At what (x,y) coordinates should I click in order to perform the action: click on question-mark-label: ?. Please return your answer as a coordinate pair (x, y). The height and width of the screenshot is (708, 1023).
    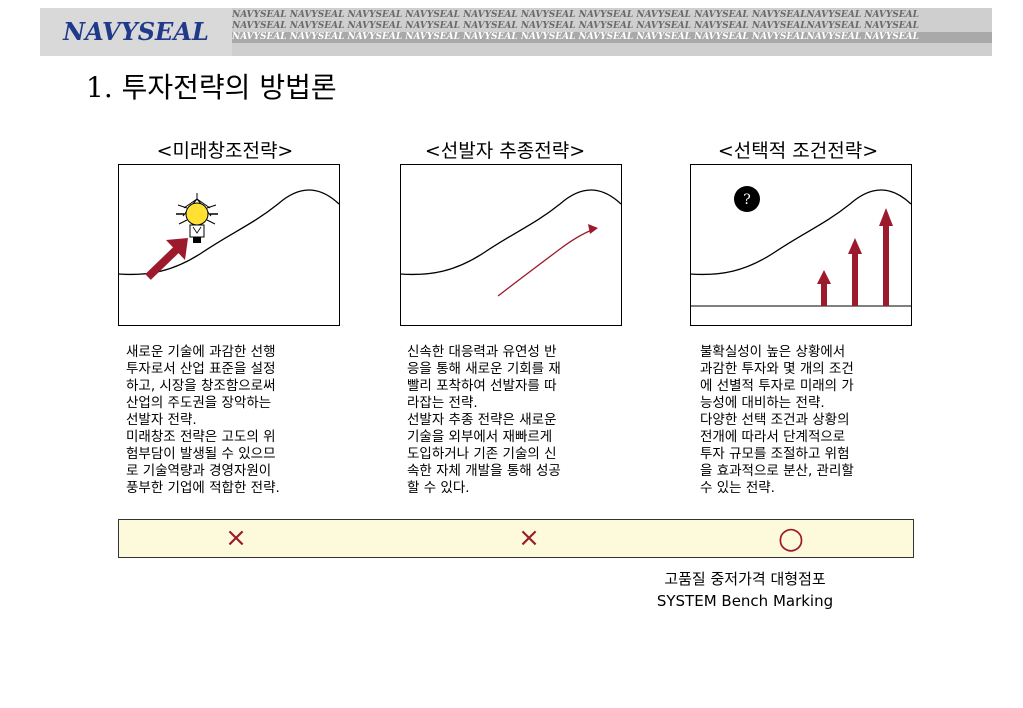
    Looking at the image, I should click on (747, 200).